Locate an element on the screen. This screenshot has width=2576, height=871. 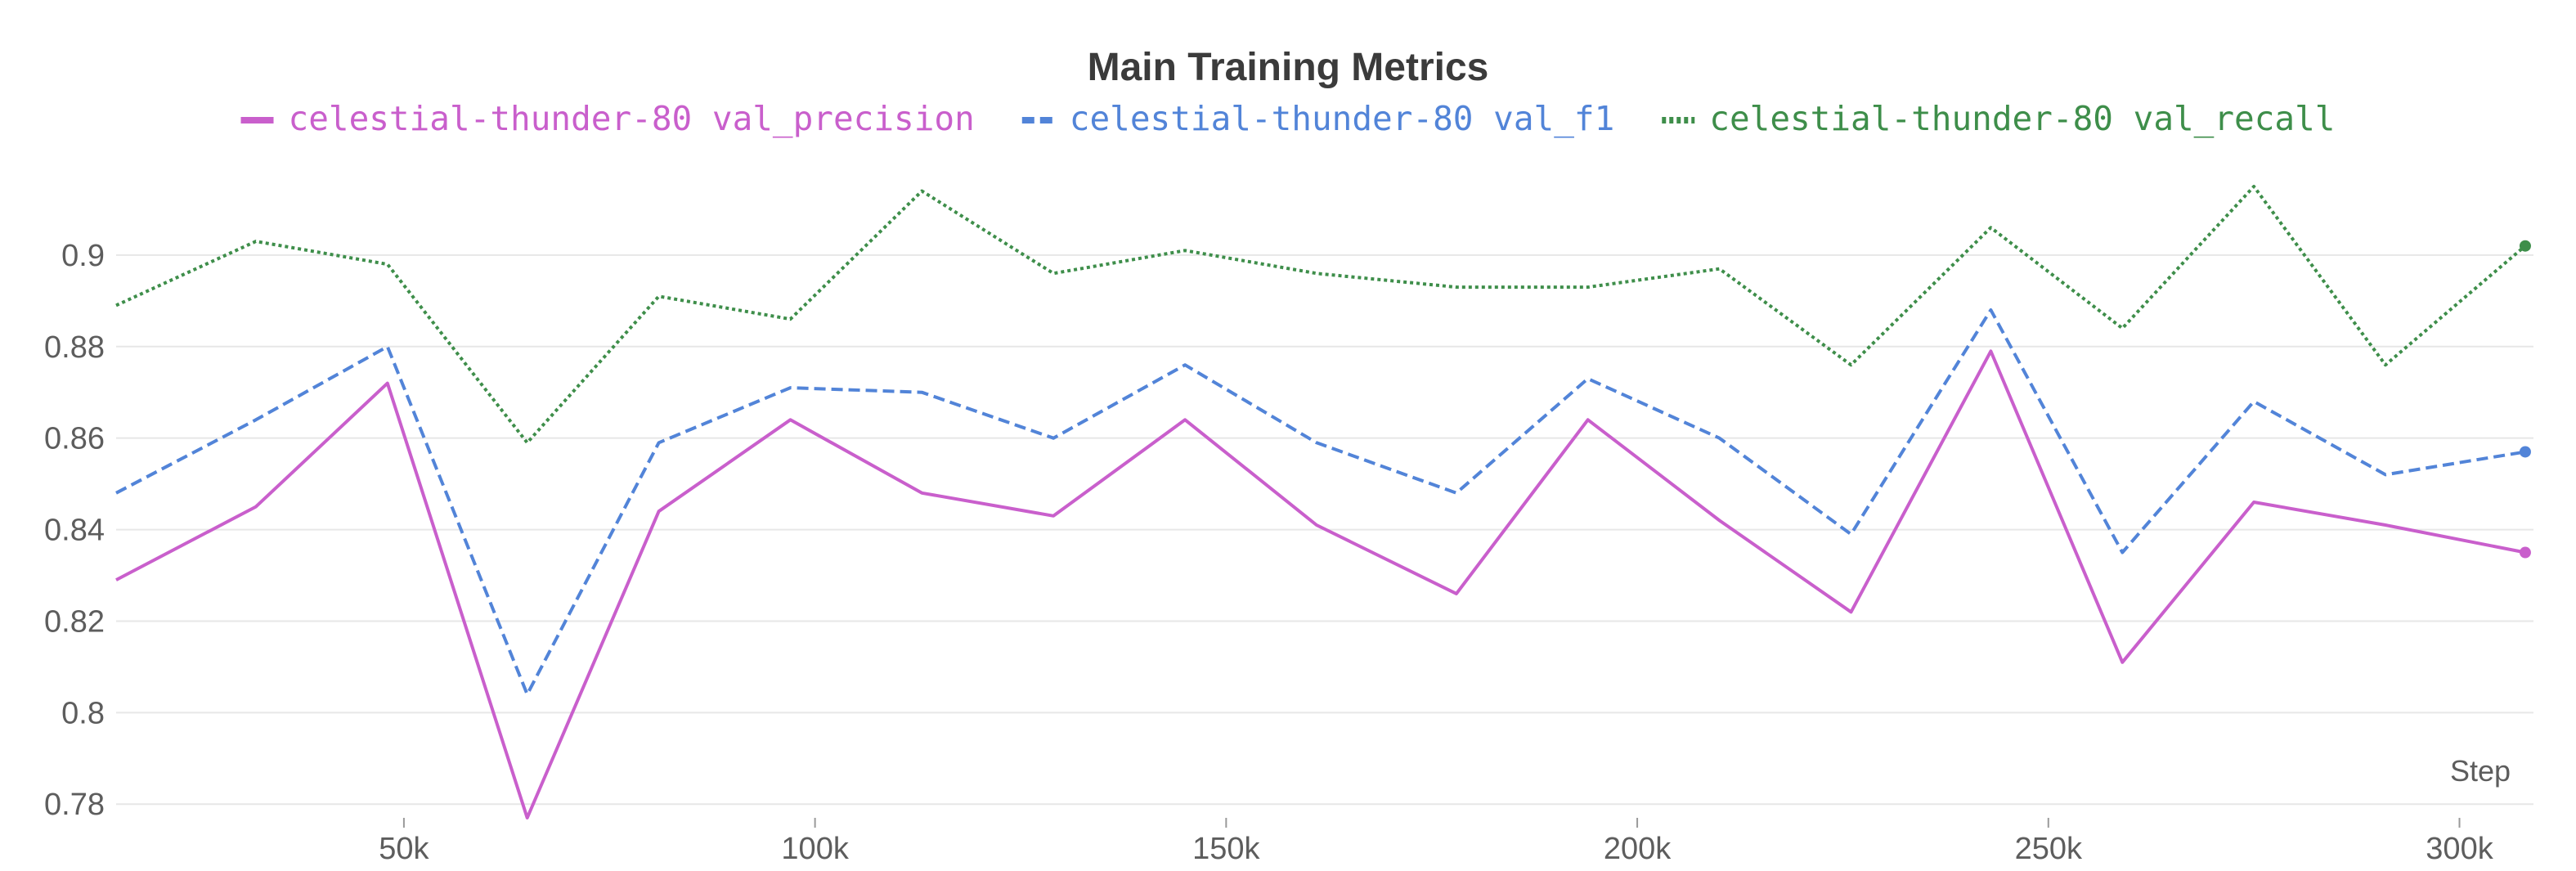
y-tick-label: 0.8 is located at coordinates (83, 713).